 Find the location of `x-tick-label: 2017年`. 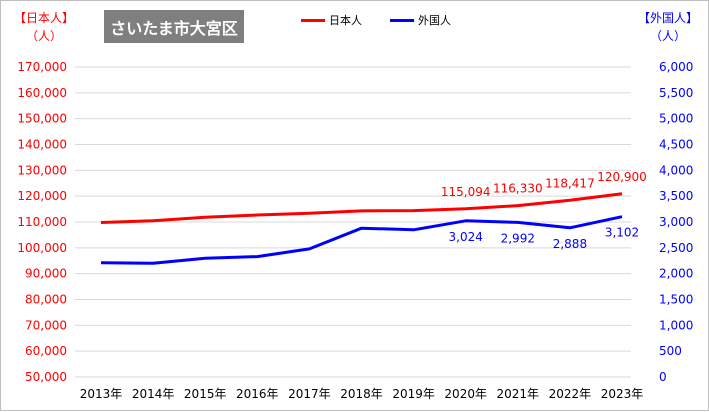

x-tick-label: 2017年 is located at coordinates (309, 394).